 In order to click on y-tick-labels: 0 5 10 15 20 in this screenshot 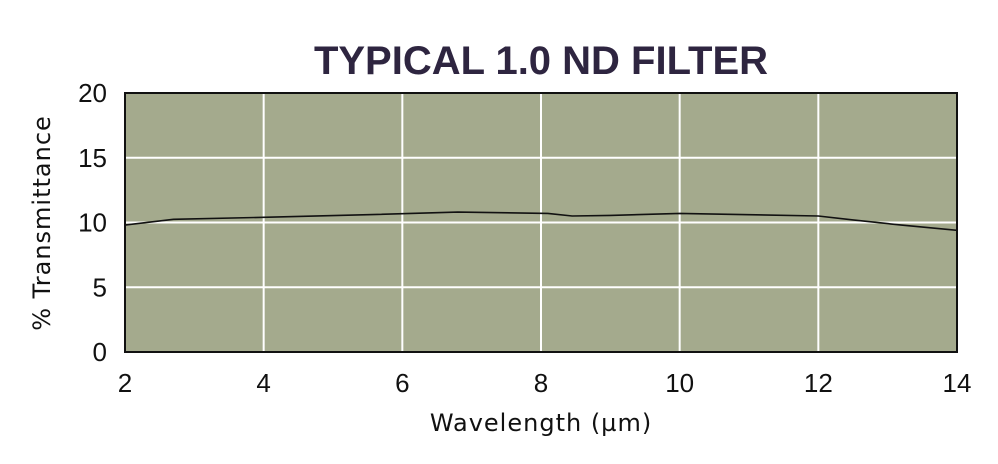, I will do `click(92, 222)`.